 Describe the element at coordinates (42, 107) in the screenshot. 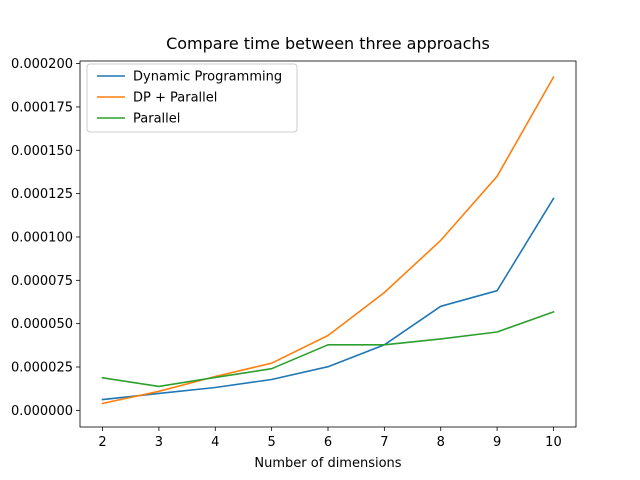

I see `y-tick-label: 0.000175` at that location.